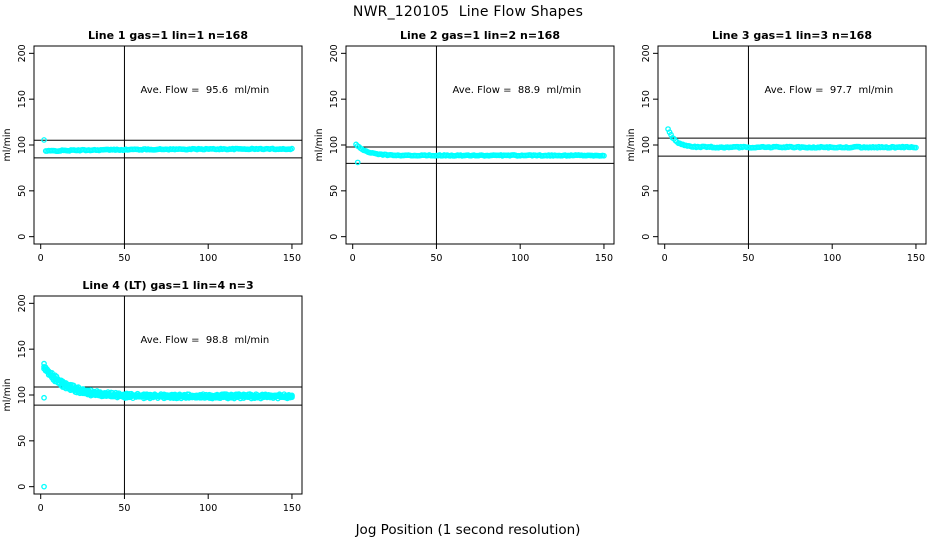 Image resolution: width=936 pixels, height=540 pixels. I want to click on svg-text: Line 1 gas=1 lin=1 n=168, so click(168, 35).